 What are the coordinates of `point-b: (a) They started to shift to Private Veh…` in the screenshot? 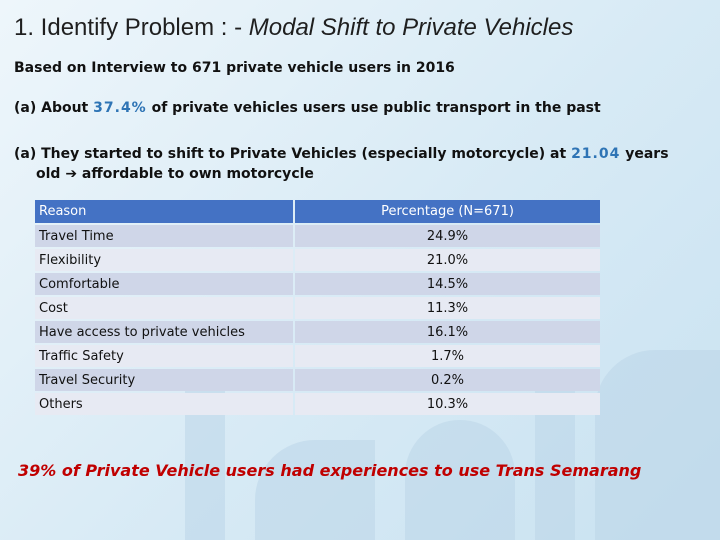 It's located at (341, 154).